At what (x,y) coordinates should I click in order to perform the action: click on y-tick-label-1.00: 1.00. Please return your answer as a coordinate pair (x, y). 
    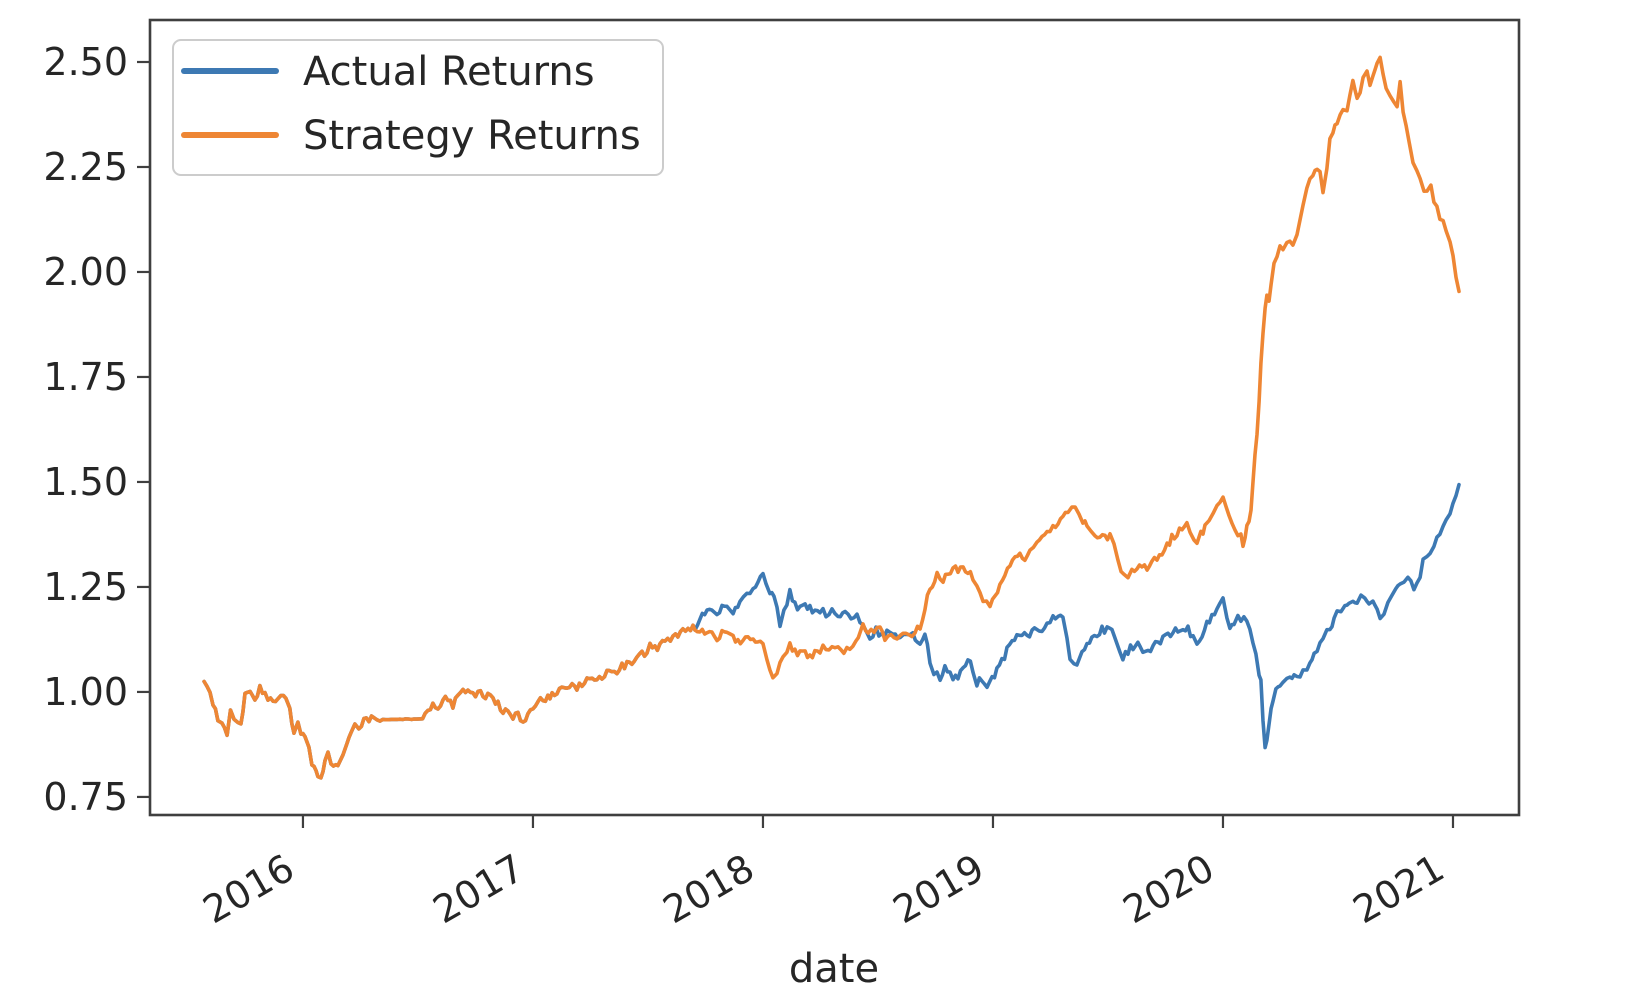
    Looking at the image, I should click on (85, 692).